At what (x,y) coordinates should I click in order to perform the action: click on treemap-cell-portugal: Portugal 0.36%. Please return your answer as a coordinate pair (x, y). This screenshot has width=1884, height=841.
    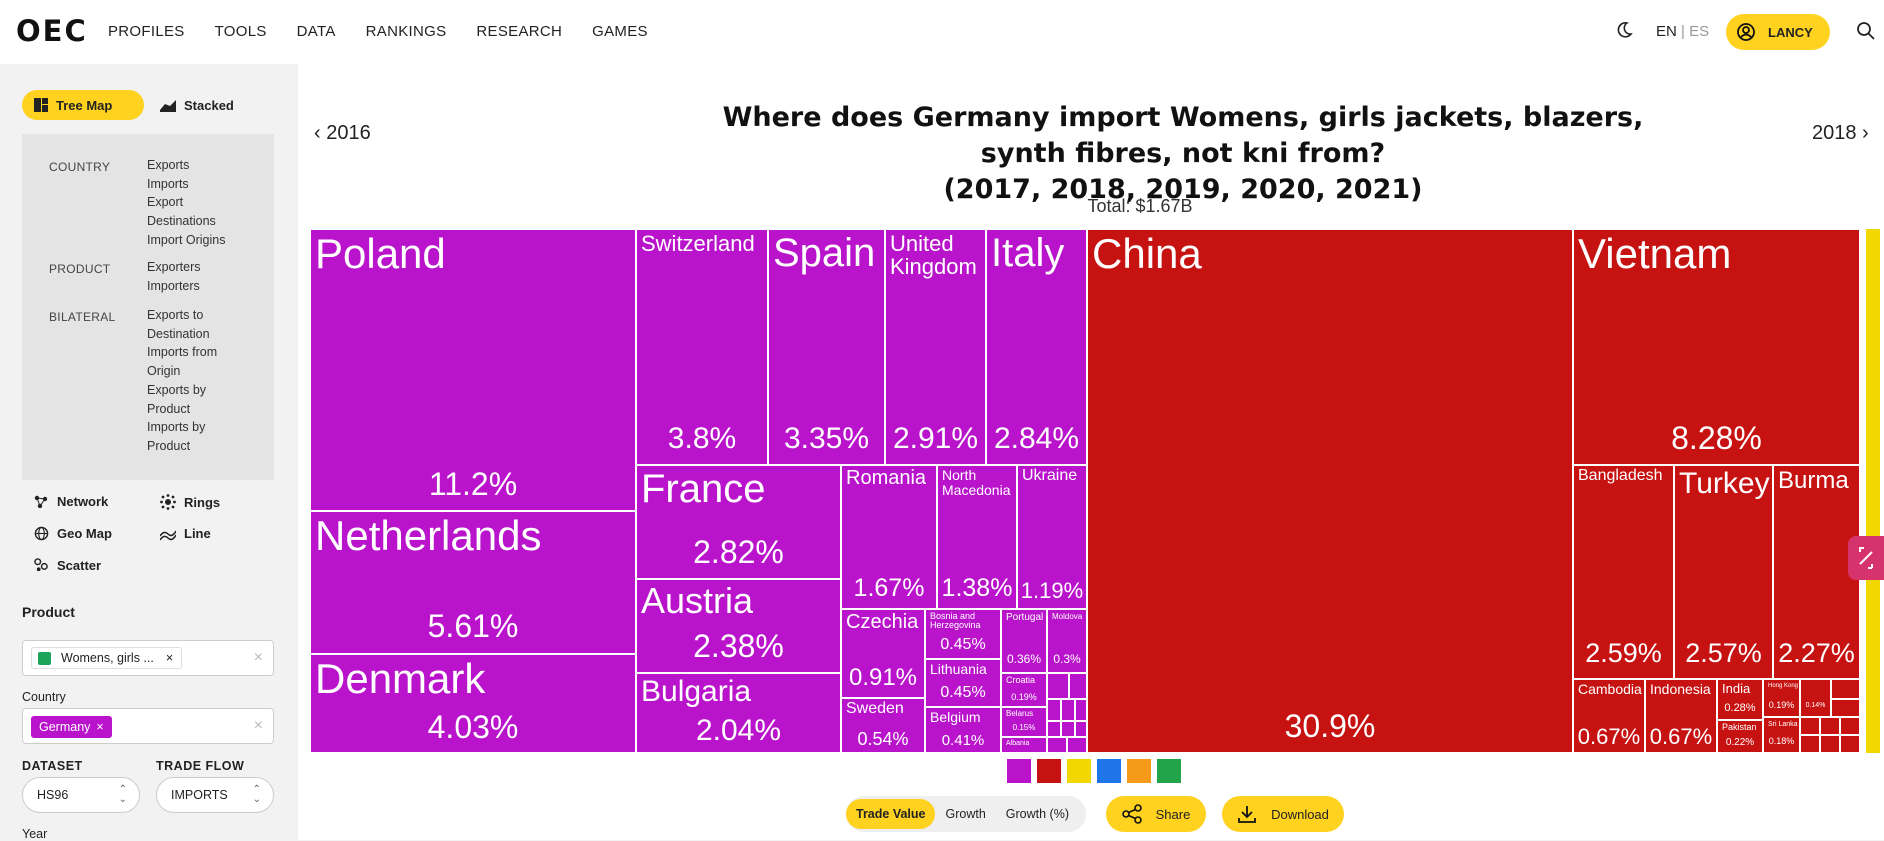
    Looking at the image, I should click on (1024, 641).